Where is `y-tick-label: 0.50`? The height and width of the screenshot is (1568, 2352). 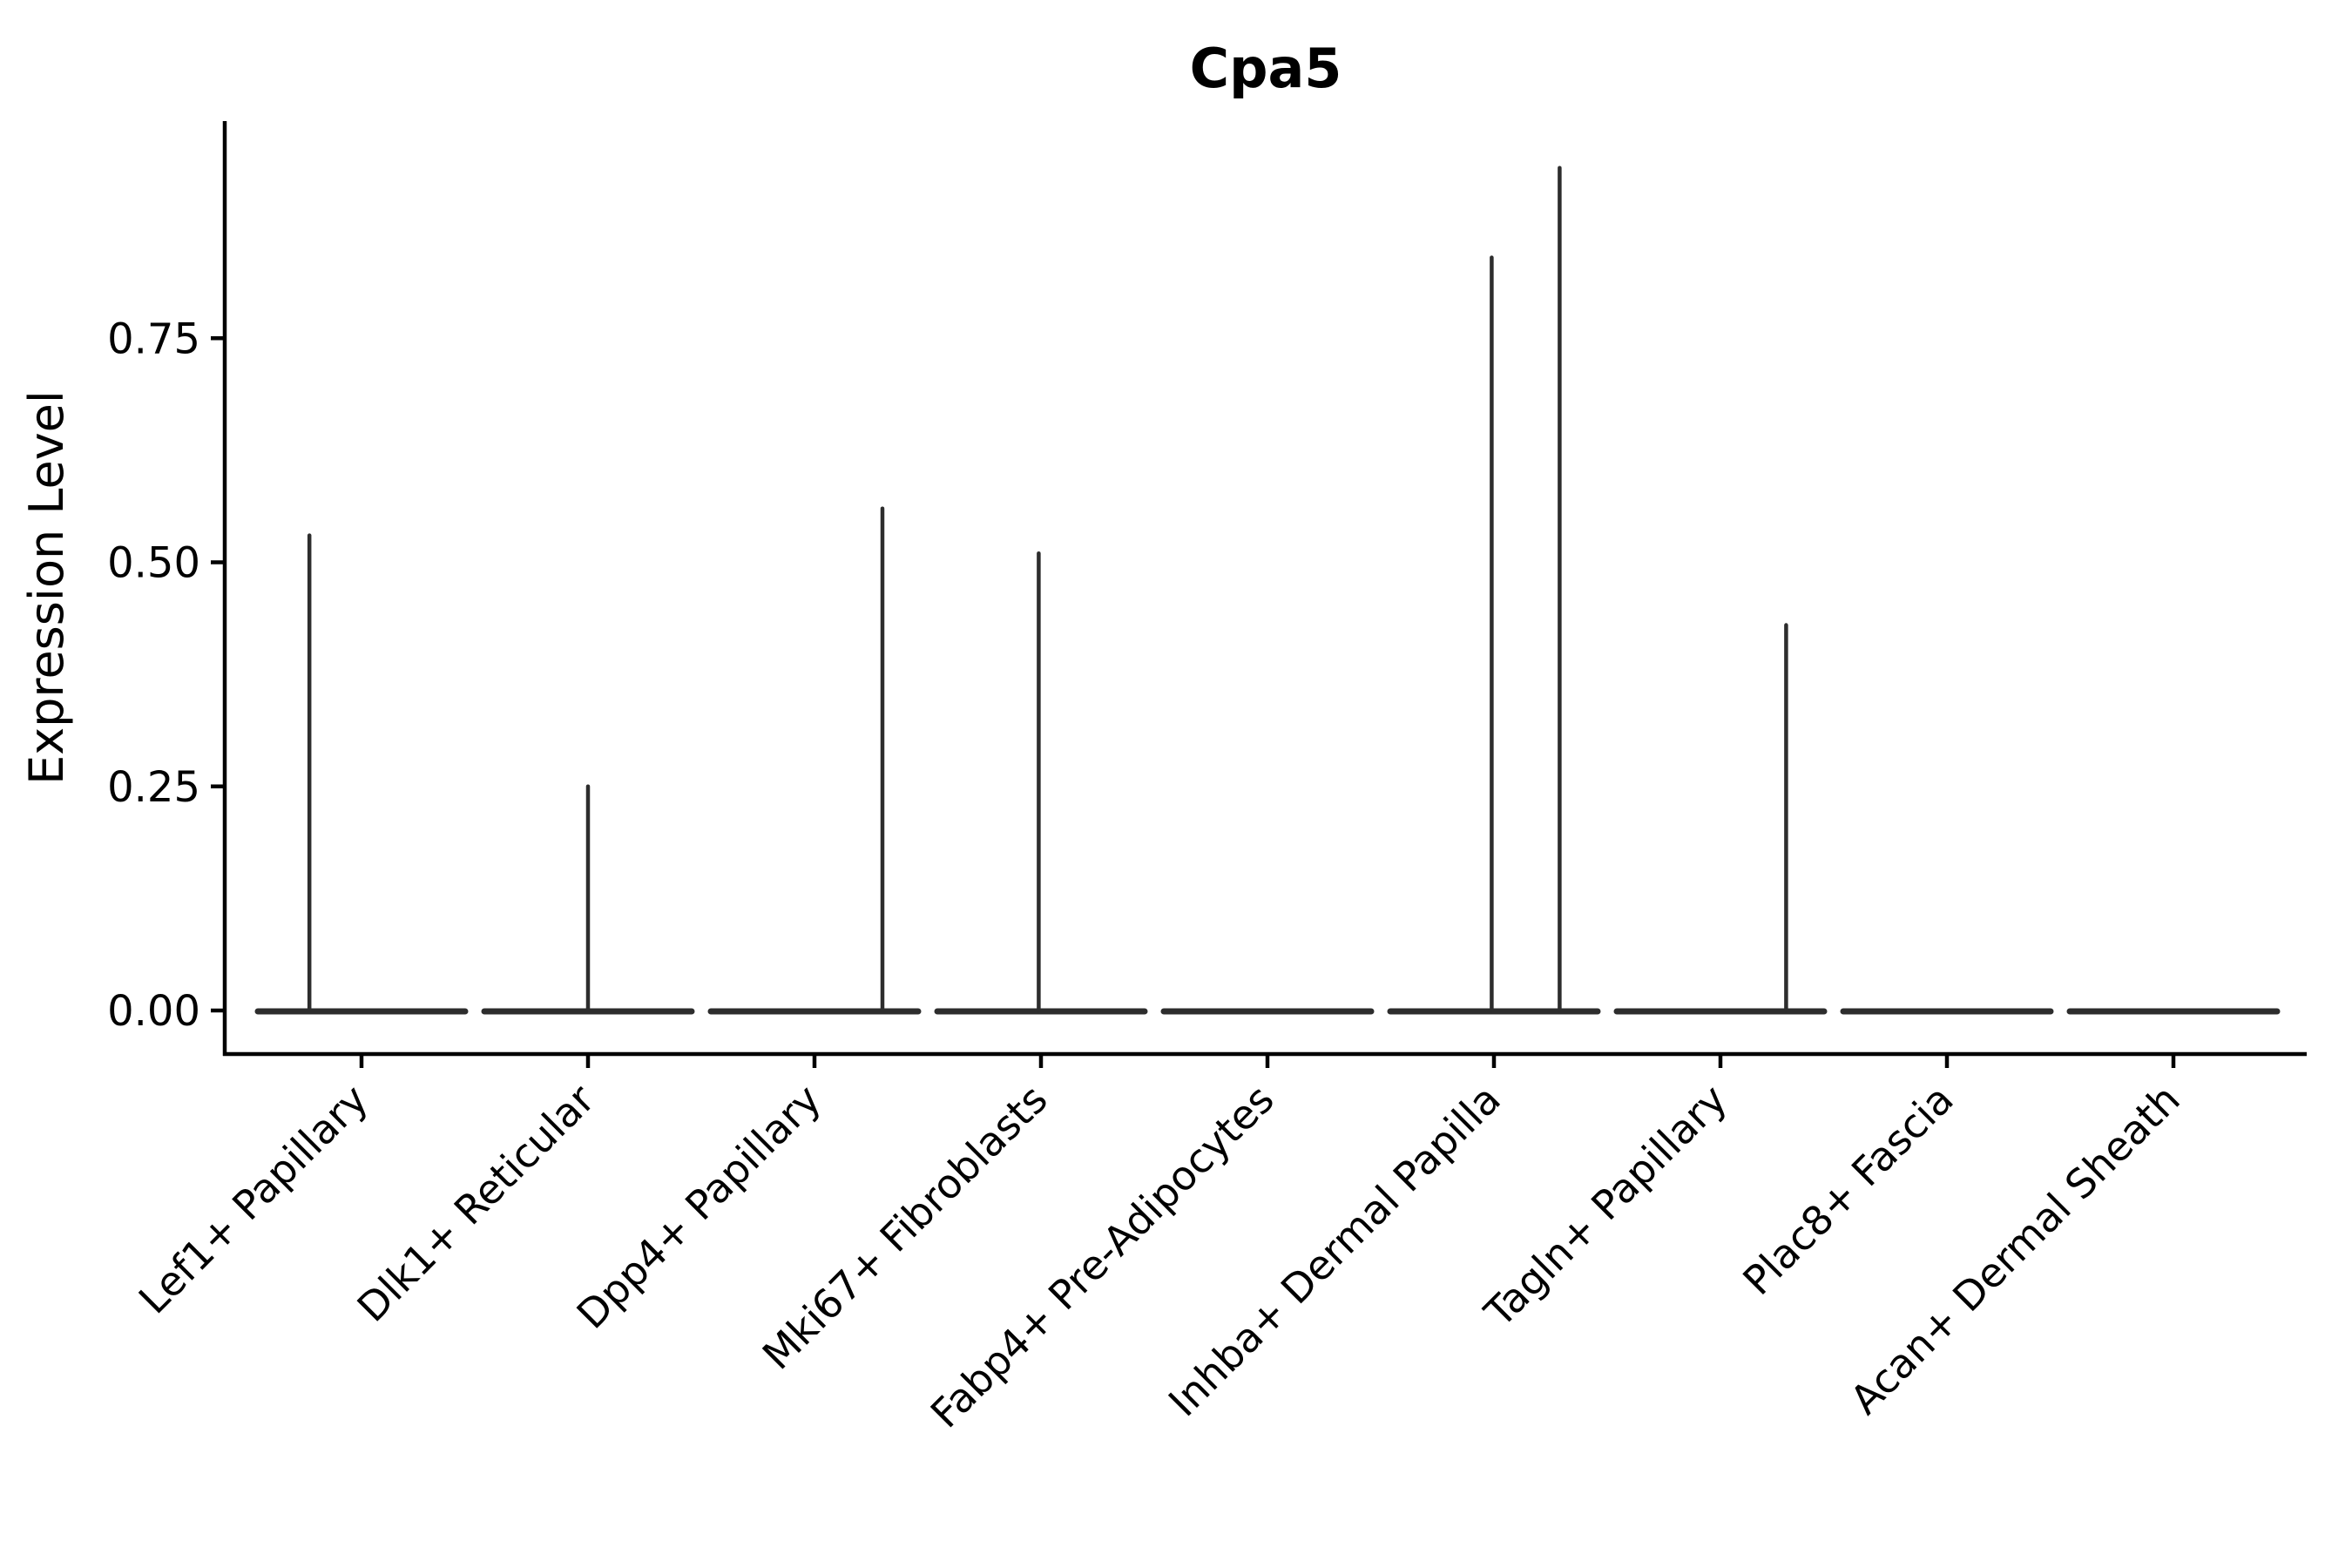
y-tick-label: 0.50 is located at coordinates (153, 564).